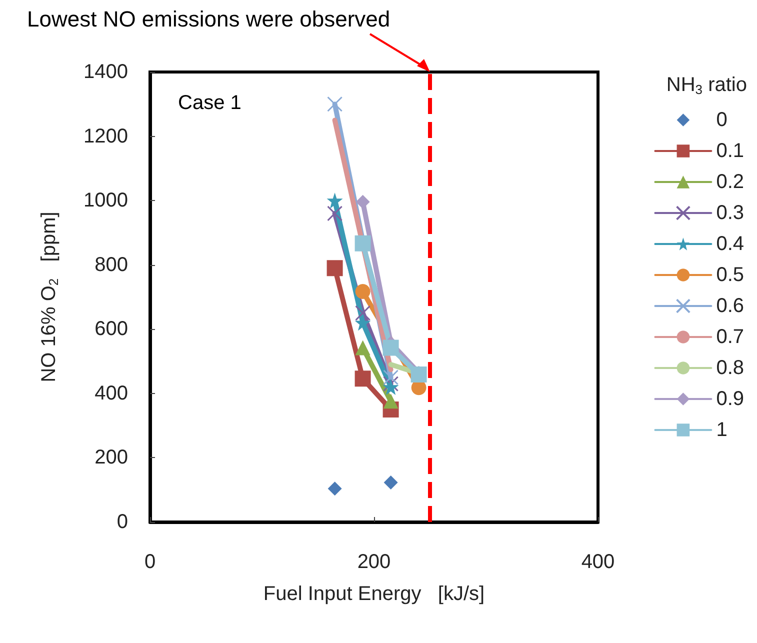 This screenshot has width=757, height=643. I want to click on x-axis-title: Fuel Input Energy [kJ/s], so click(374, 594).